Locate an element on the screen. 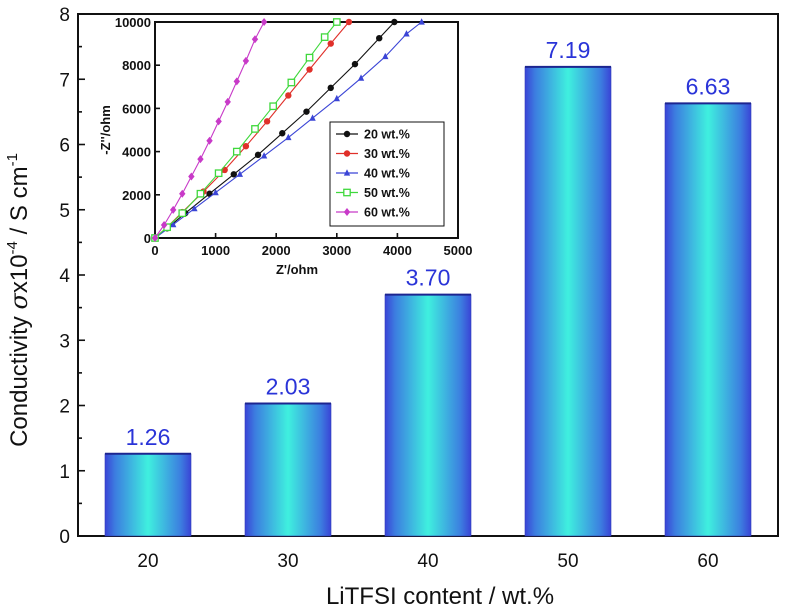 The image size is (792, 614). y-tick-label: 2 is located at coordinates (64, 407).